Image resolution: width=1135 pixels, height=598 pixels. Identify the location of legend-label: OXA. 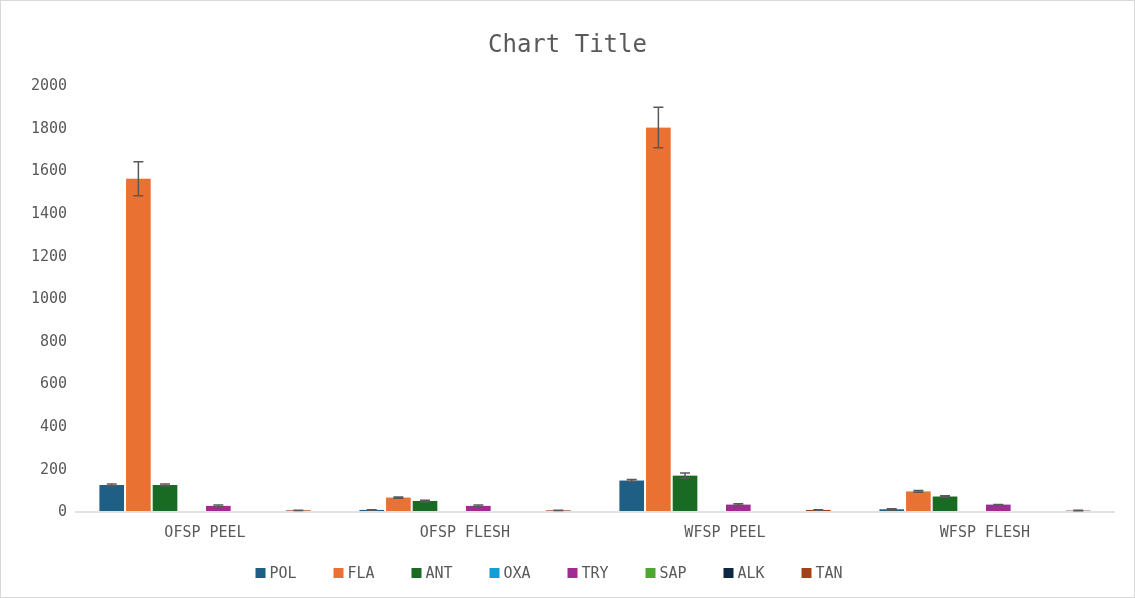
(517, 573).